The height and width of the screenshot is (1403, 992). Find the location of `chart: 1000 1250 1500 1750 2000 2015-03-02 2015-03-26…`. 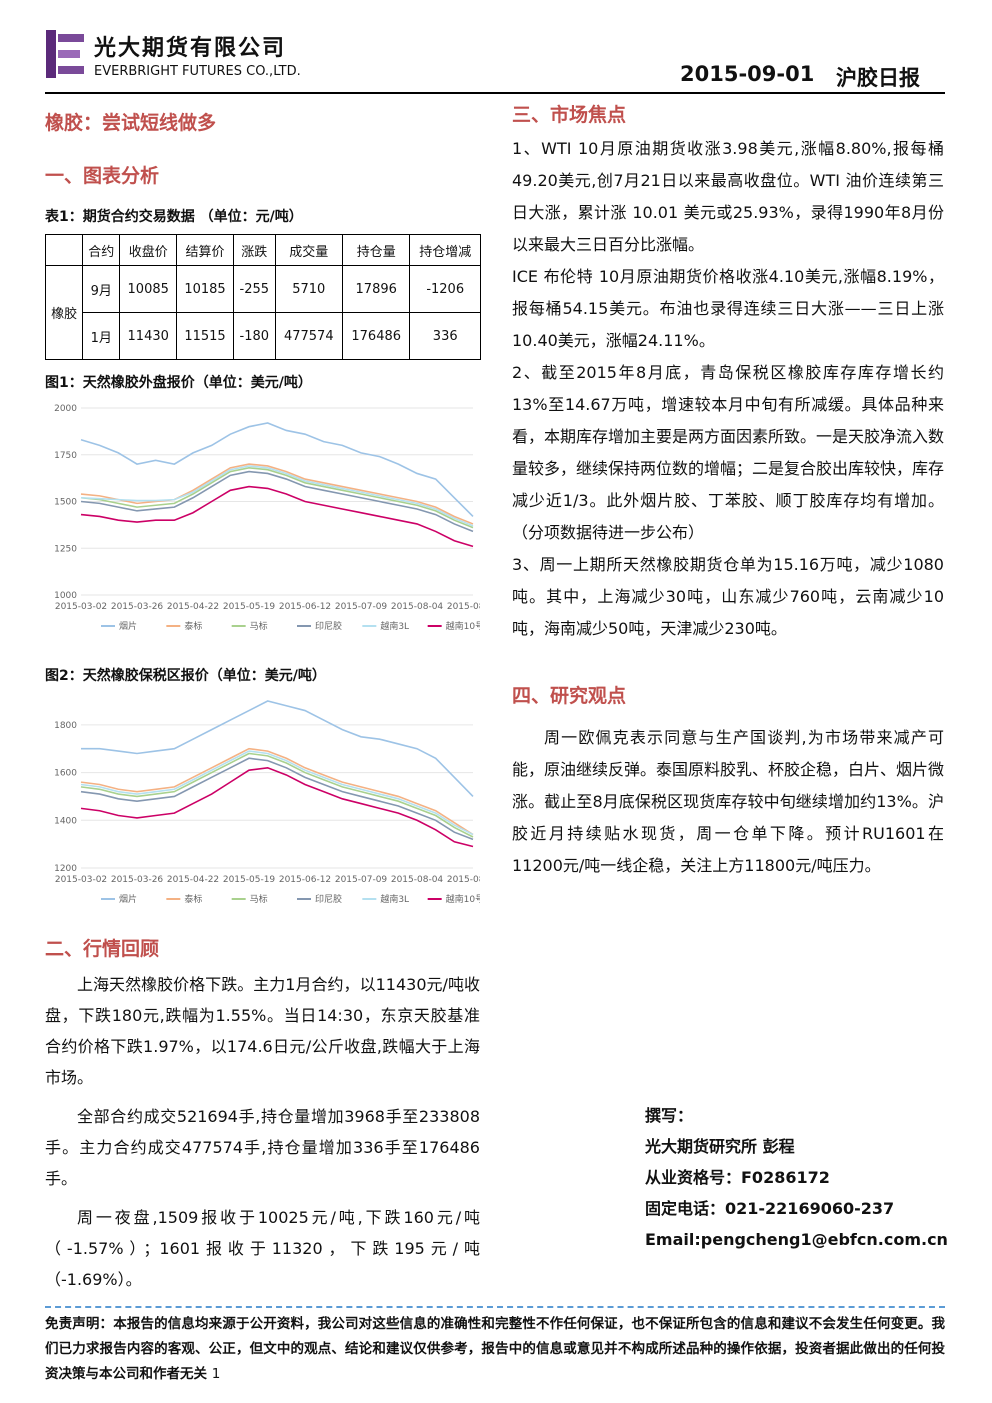

chart: 1000 1250 1500 1750 2000 2015-03-02 2015-03-26… is located at coordinates (267, 518).